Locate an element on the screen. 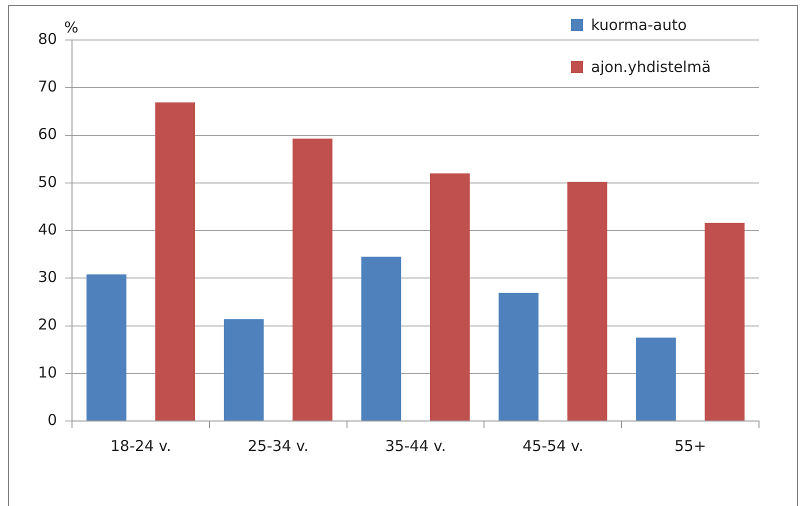 The image size is (804, 506). y-tick-label: 30 is located at coordinates (48, 277).